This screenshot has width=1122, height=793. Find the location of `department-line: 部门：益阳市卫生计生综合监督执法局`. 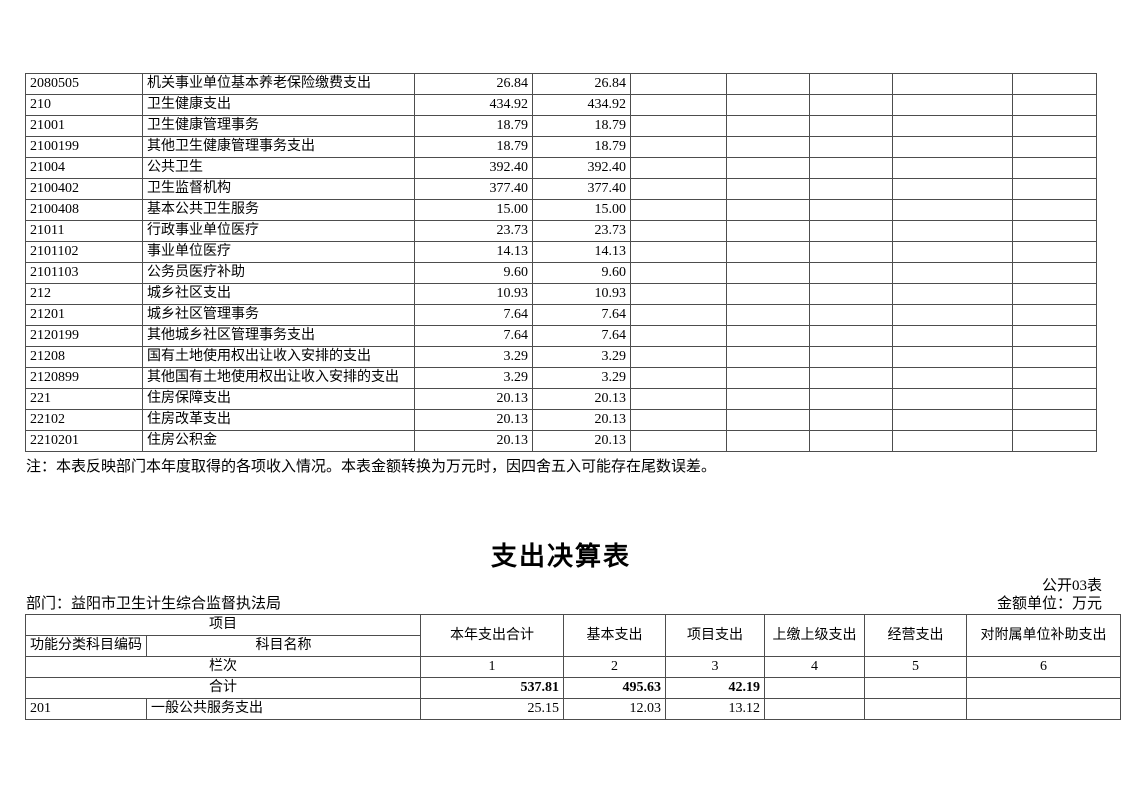

department-line: 部门：益阳市卫生计生综合监督执法局 is located at coordinates (154, 604).